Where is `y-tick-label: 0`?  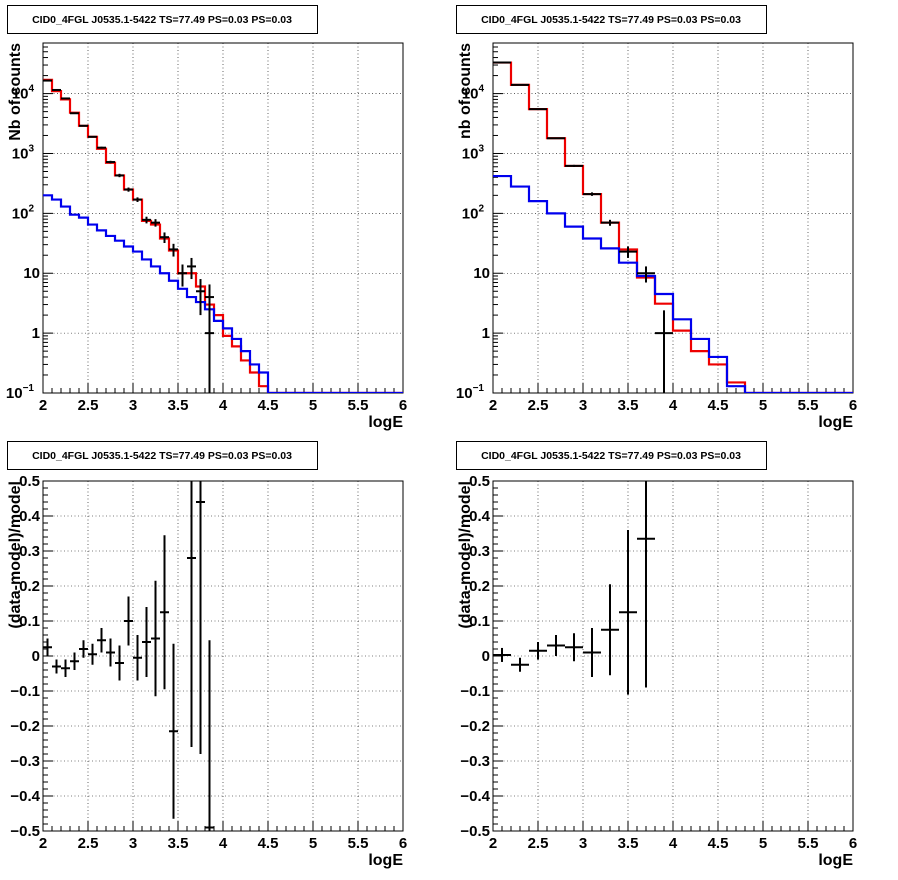
y-tick-label: 0 is located at coordinates (36, 656).